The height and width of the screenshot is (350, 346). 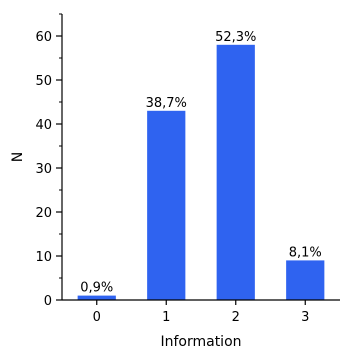 I want to click on data-label-1: 38,7%, so click(x=166, y=103).